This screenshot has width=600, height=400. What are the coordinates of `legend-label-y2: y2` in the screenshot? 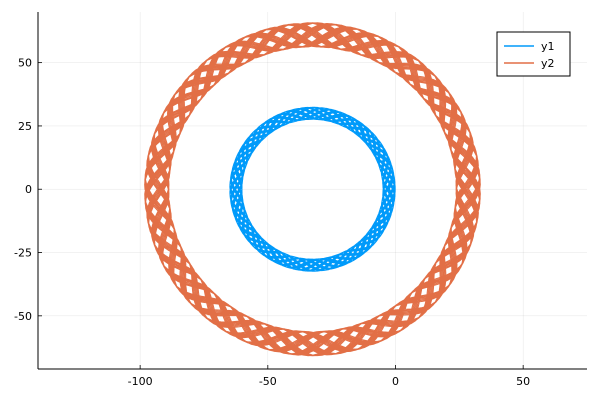 It's located at (548, 63).